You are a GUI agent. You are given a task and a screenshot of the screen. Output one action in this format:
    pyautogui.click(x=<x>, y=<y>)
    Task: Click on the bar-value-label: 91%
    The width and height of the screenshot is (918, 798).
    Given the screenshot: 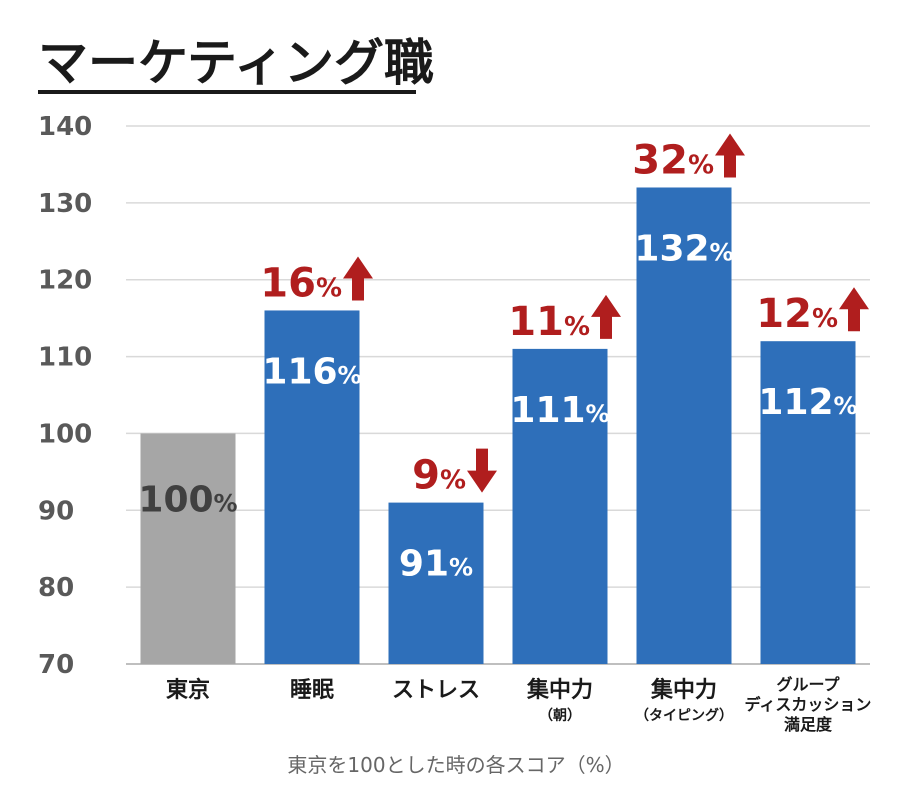 What is the action you would take?
    pyautogui.click(x=436, y=564)
    